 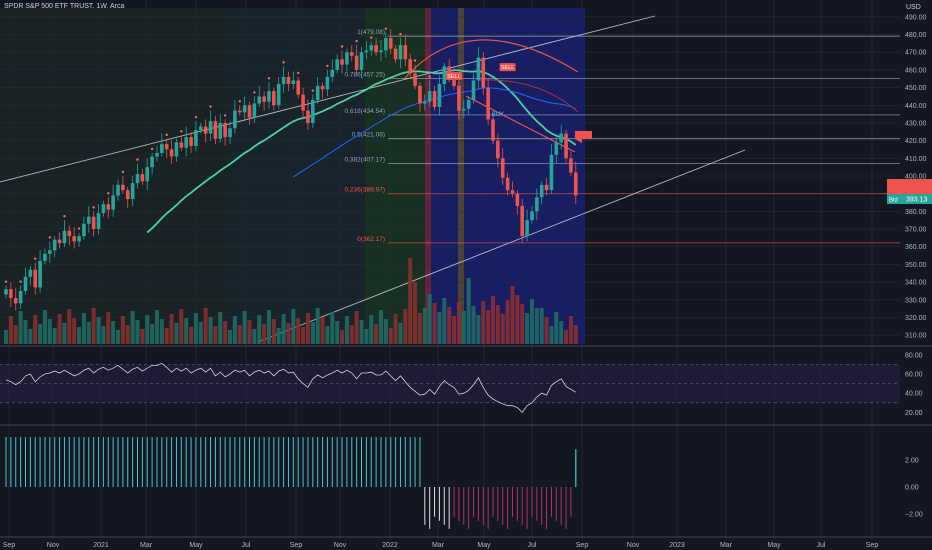 I want to click on time-tick-label: Mar, so click(x=726, y=545).